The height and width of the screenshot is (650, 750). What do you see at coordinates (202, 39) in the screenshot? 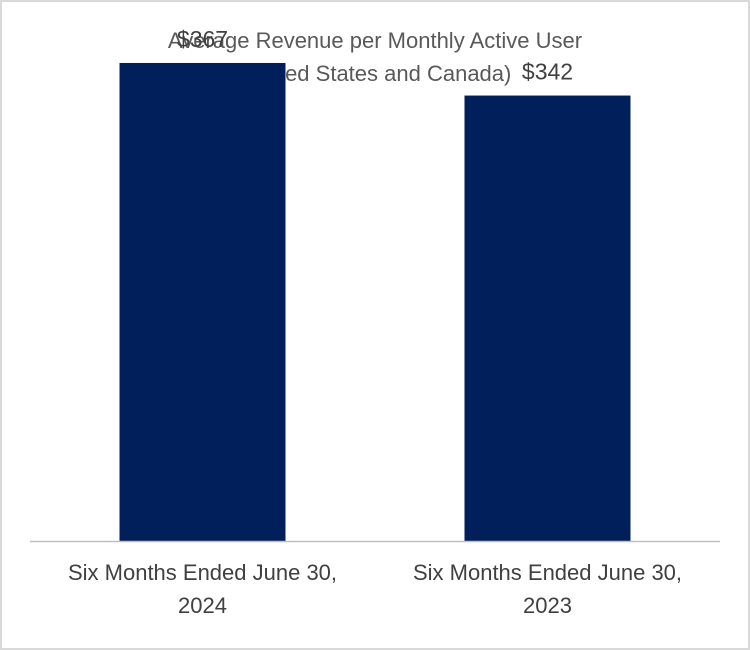
I see `data-label-0: $367` at bounding box center [202, 39].